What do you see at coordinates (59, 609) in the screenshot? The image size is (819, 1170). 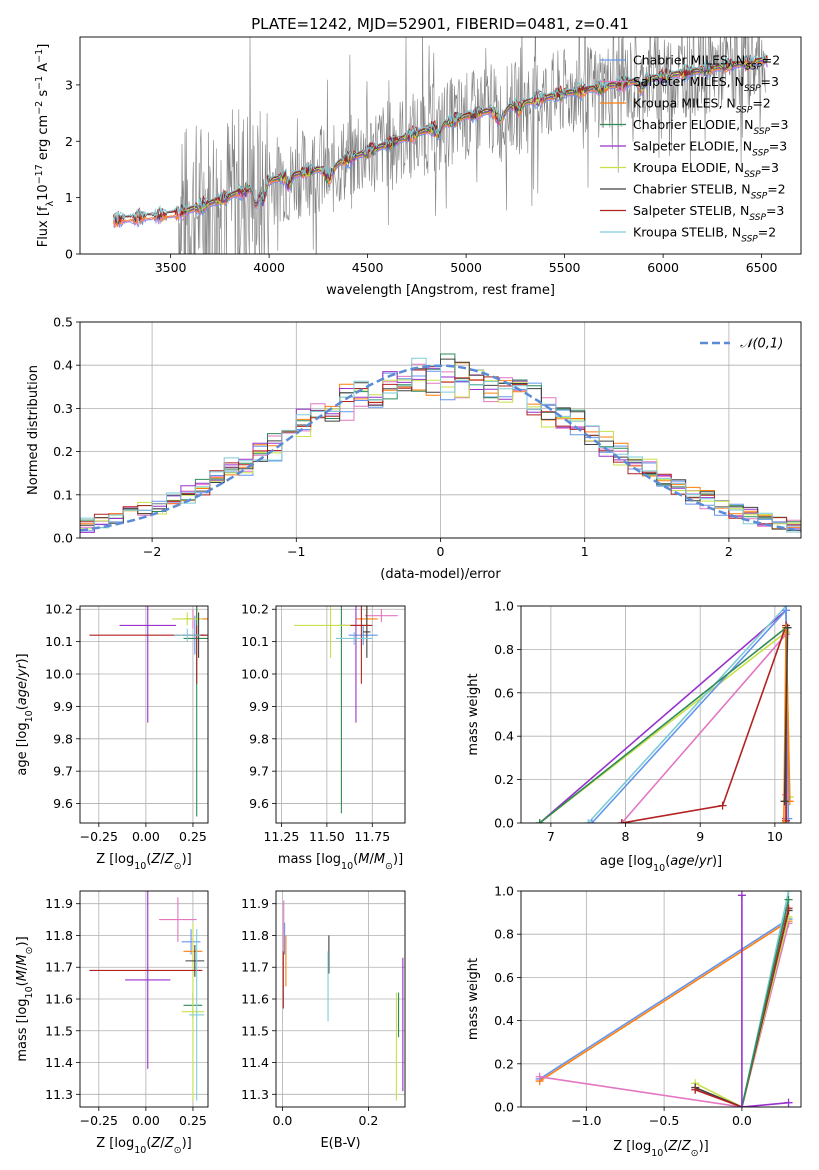 I see `y-tick-label: 10.2` at bounding box center [59, 609].